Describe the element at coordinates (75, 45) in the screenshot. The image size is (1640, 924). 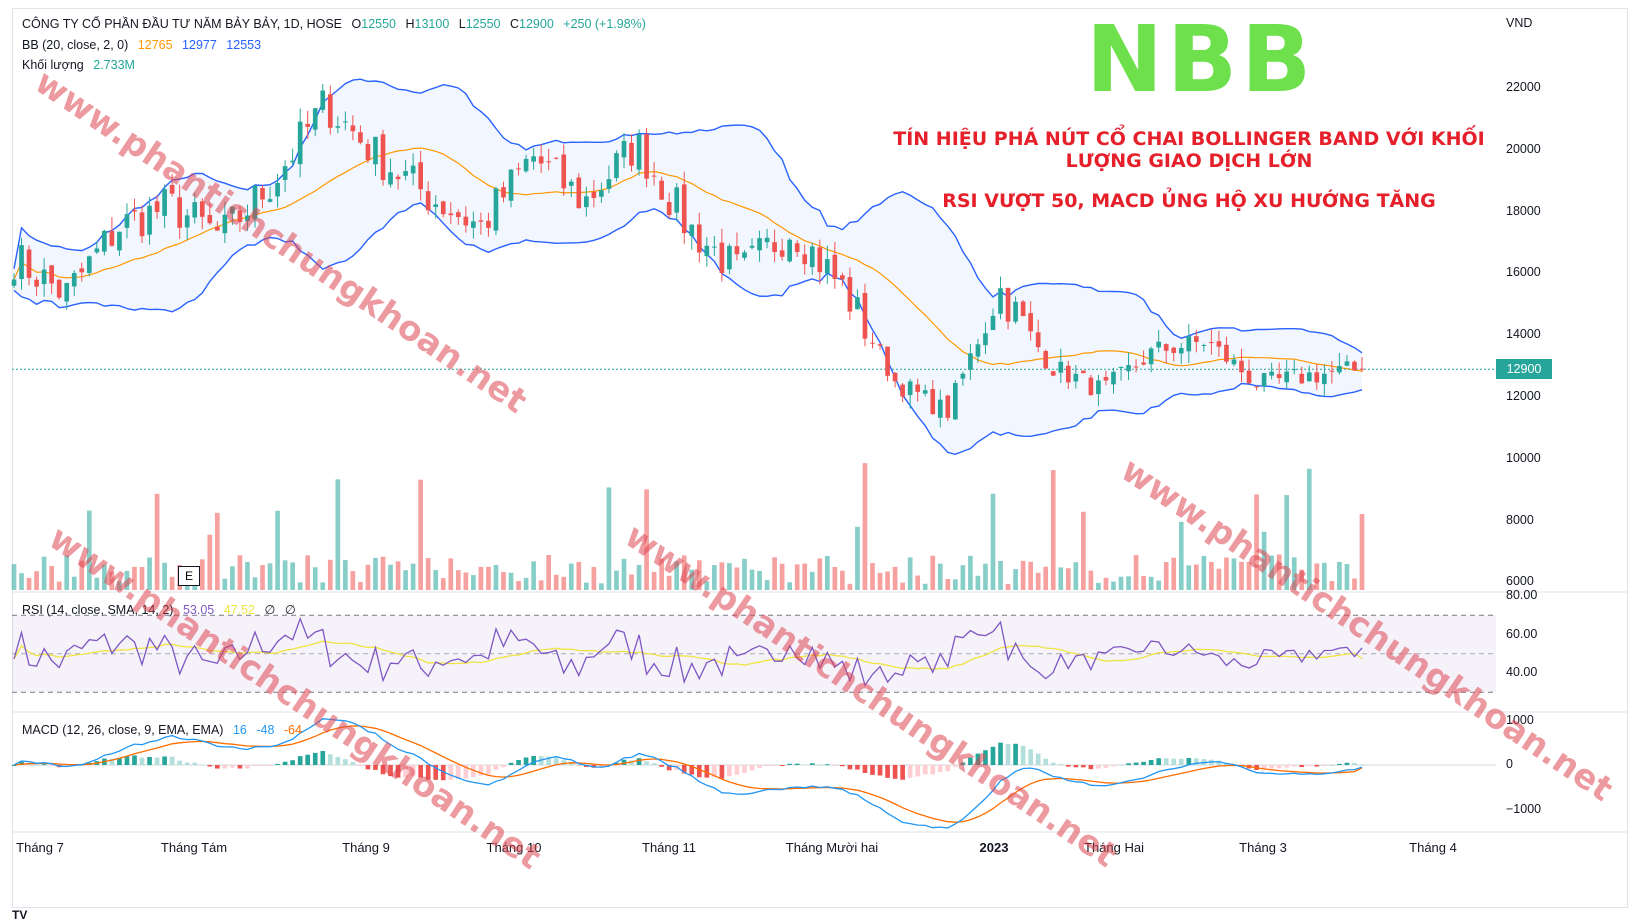
I see `bb-label: BB (20, close, 2, 0)` at that location.